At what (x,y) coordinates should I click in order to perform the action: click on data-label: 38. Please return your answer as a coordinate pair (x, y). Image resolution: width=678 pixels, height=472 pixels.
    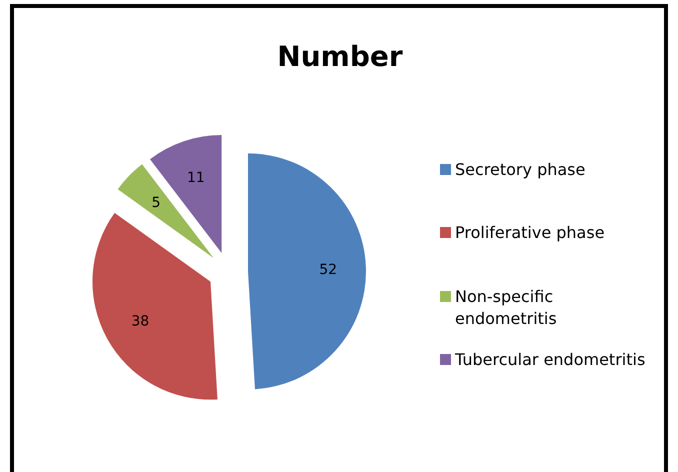
    Looking at the image, I should click on (140, 321).